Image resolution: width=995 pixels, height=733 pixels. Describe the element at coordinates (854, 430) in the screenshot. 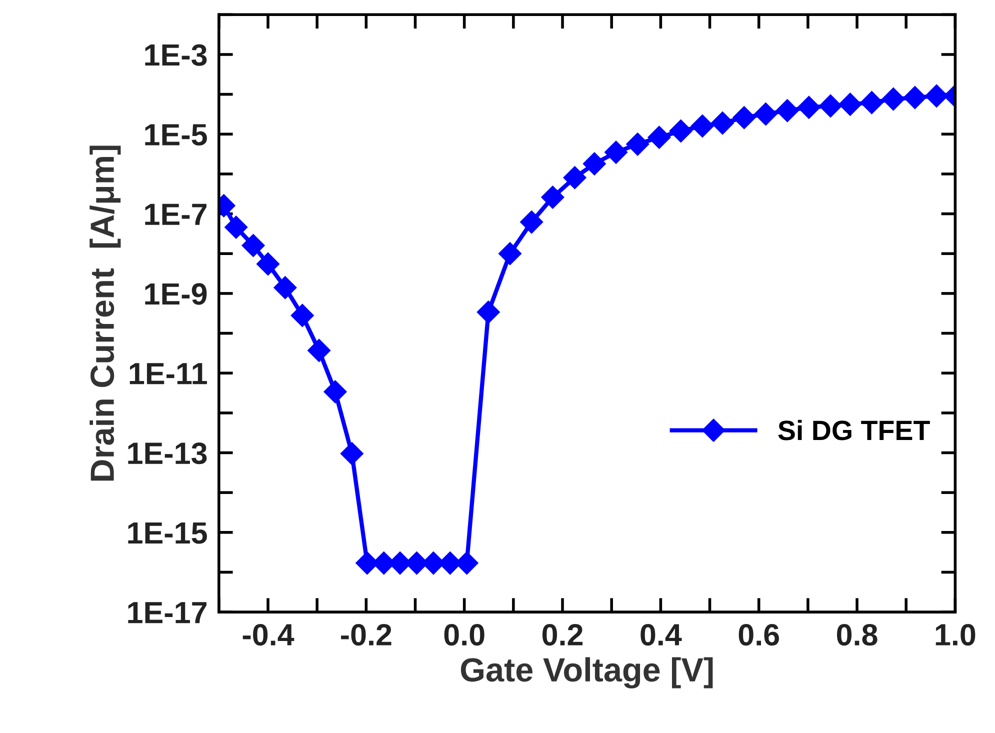

I see `legend-label: Si DG TFET` at that location.